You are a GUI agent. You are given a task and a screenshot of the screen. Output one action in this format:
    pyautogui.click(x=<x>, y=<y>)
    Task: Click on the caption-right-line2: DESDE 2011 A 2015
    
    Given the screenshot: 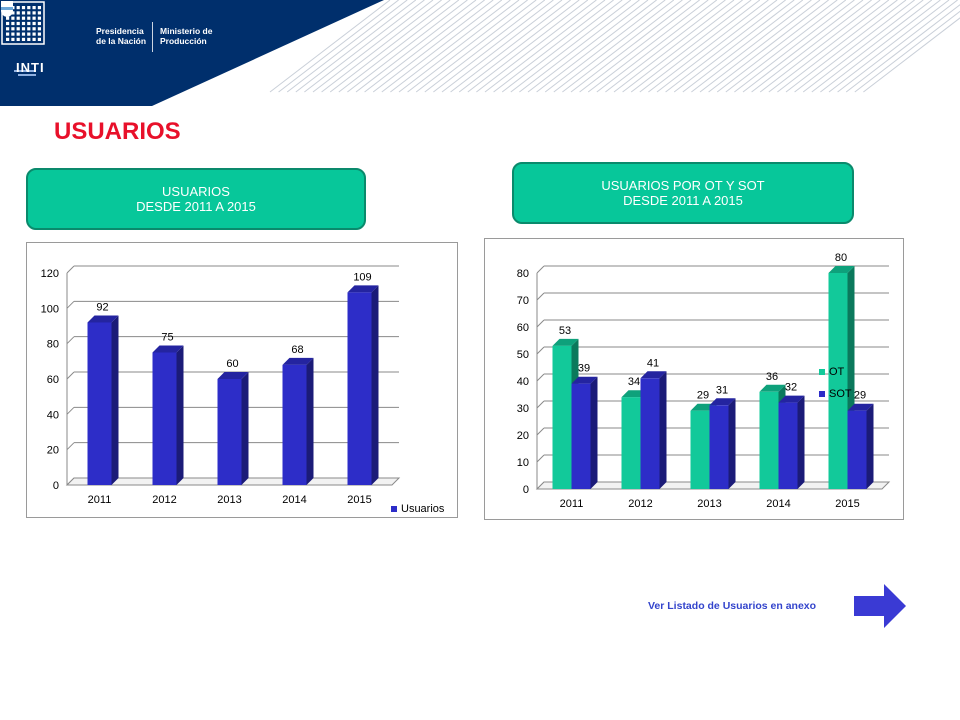 What is the action you would take?
    pyautogui.click(x=683, y=200)
    